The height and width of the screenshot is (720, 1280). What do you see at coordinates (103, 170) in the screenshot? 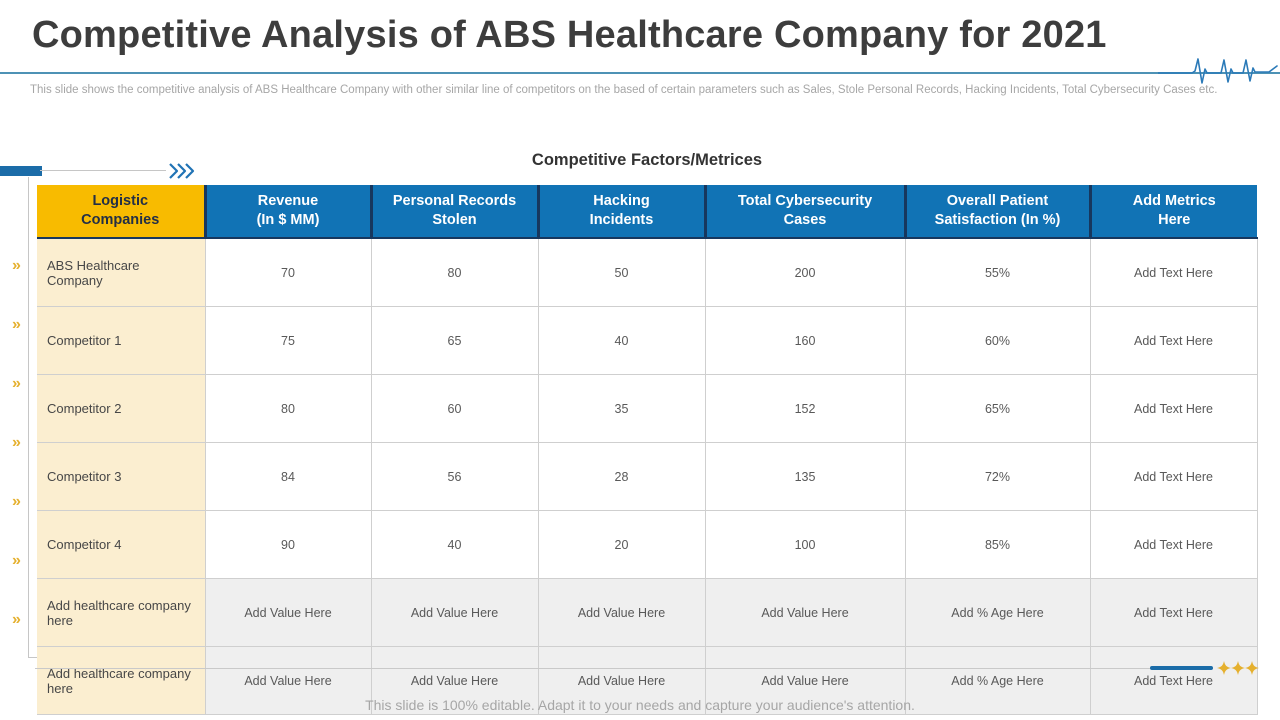
I see `pointer-line` at bounding box center [103, 170].